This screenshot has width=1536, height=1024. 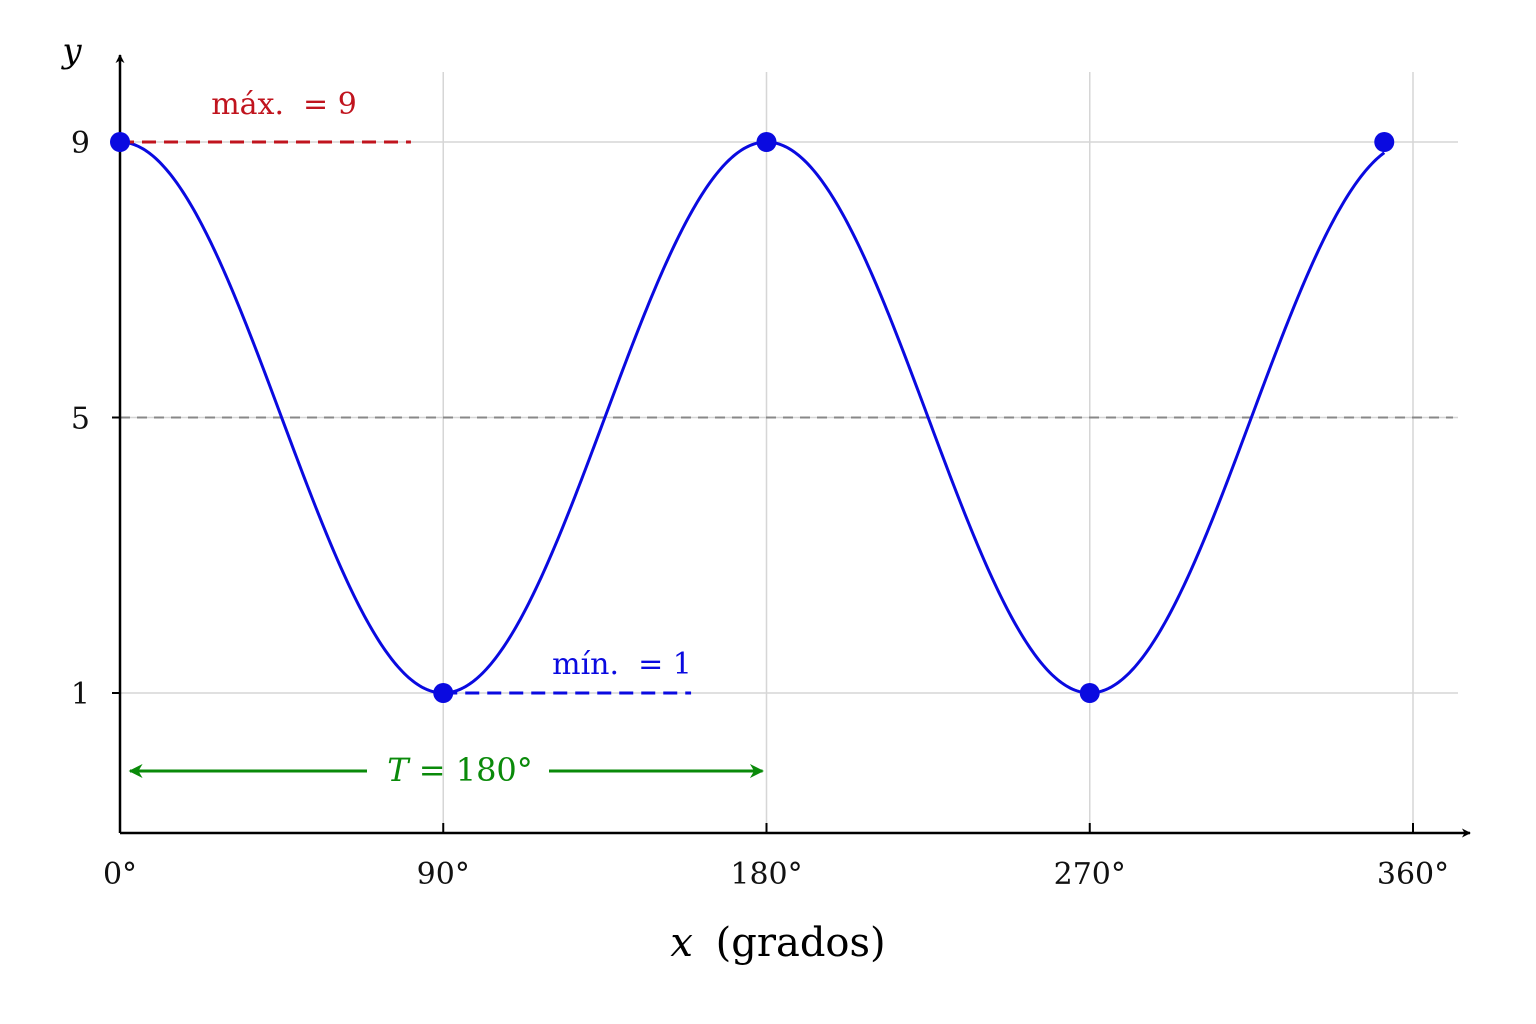 I want to click on max-annotation-label: máx. = 9, so click(x=284, y=104).